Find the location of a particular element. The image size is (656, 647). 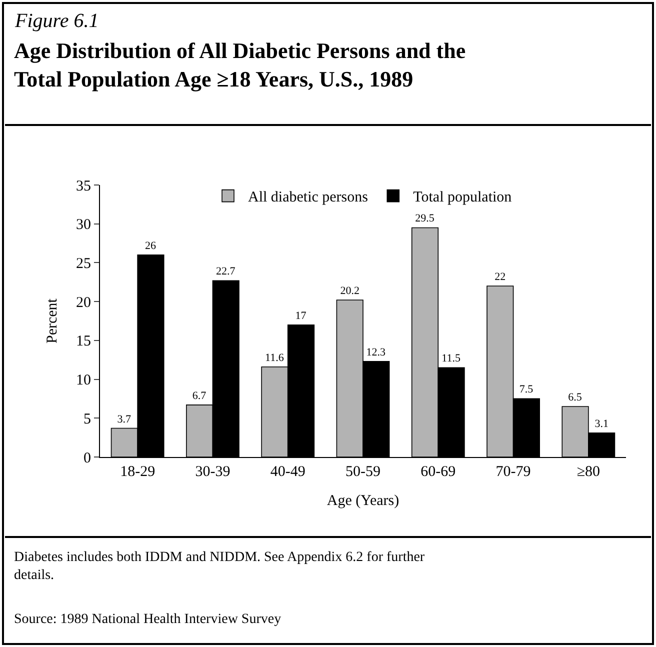

x-tick-label: ≥80 is located at coordinates (588, 472).